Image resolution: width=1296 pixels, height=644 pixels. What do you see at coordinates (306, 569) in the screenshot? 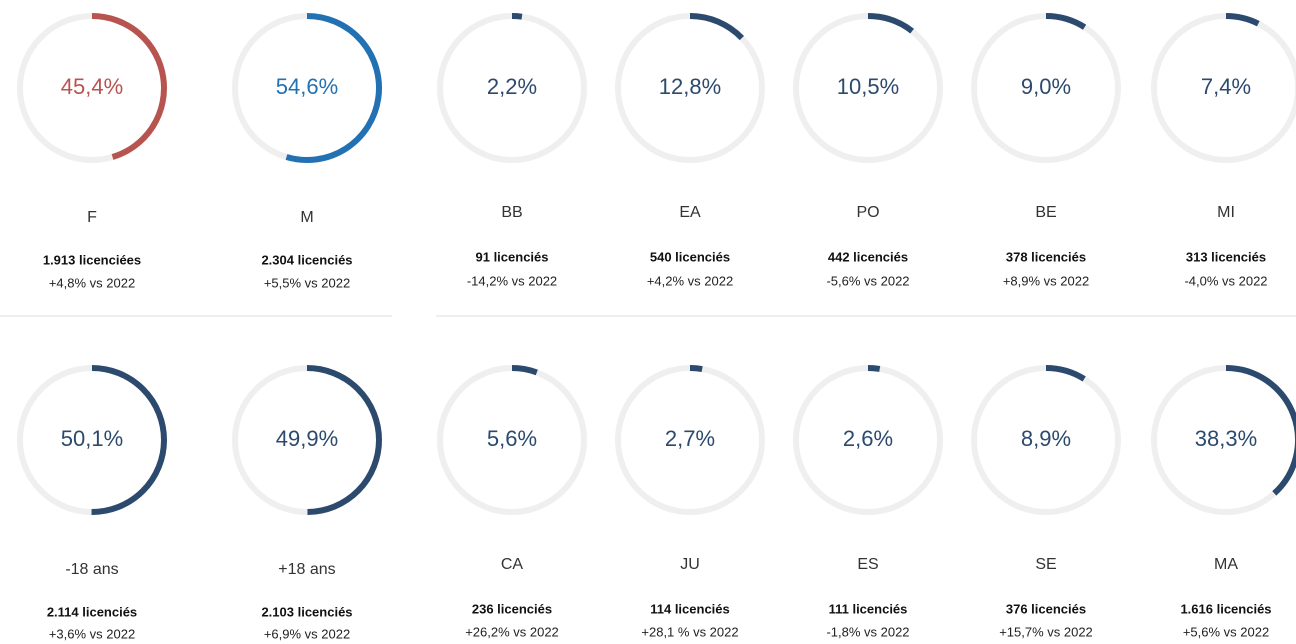
I see `gauge-name: +18 ans` at bounding box center [306, 569].